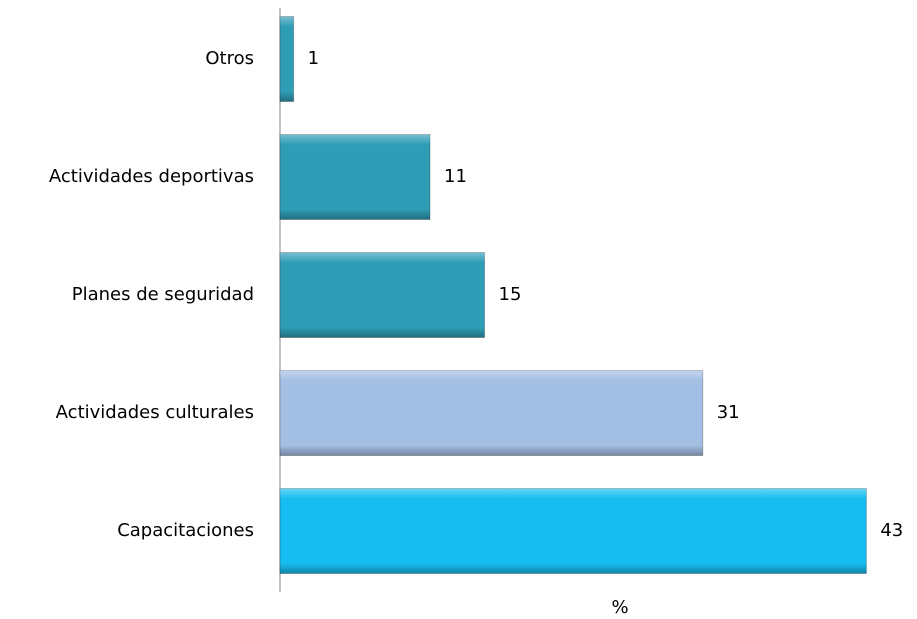 Image resolution: width=917 pixels, height=619 pixels. What do you see at coordinates (185, 530) in the screenshot?
I see `y-tick-label: Capacitaciones` at bounding box center [185, 530].